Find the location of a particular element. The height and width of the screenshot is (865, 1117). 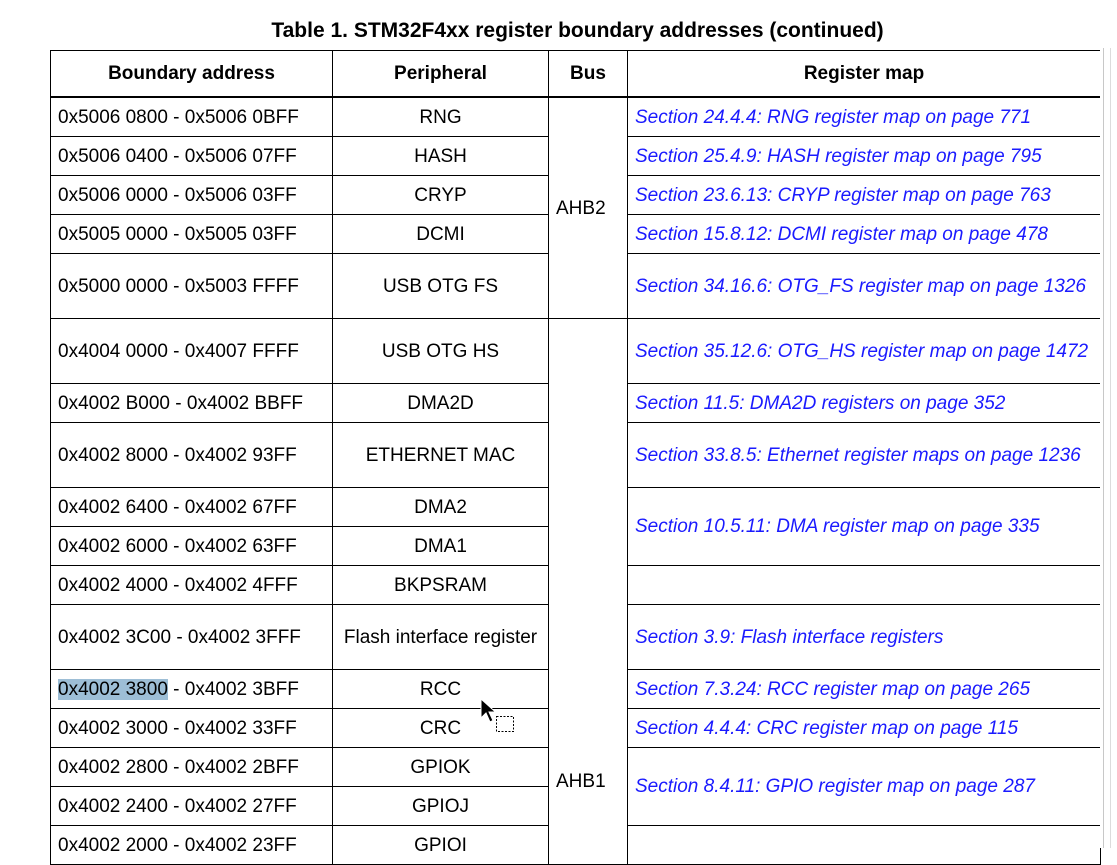

boundary-address-cell: 0x5006 0000 - 0x5006 03FF is located at coordinates (191, 195).